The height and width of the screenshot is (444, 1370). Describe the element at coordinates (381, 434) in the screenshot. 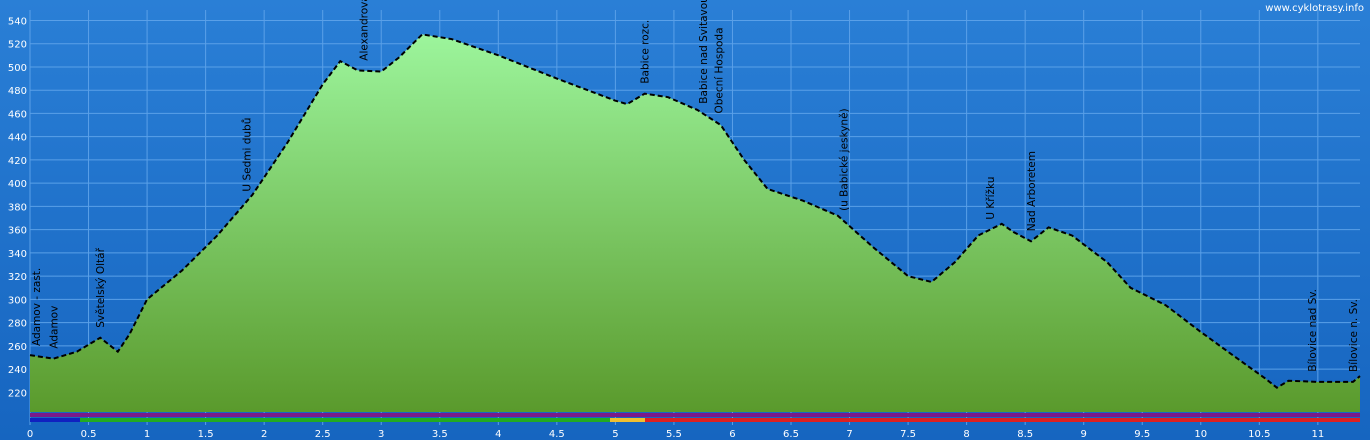

I see `x-tick-label: 3` at that location.